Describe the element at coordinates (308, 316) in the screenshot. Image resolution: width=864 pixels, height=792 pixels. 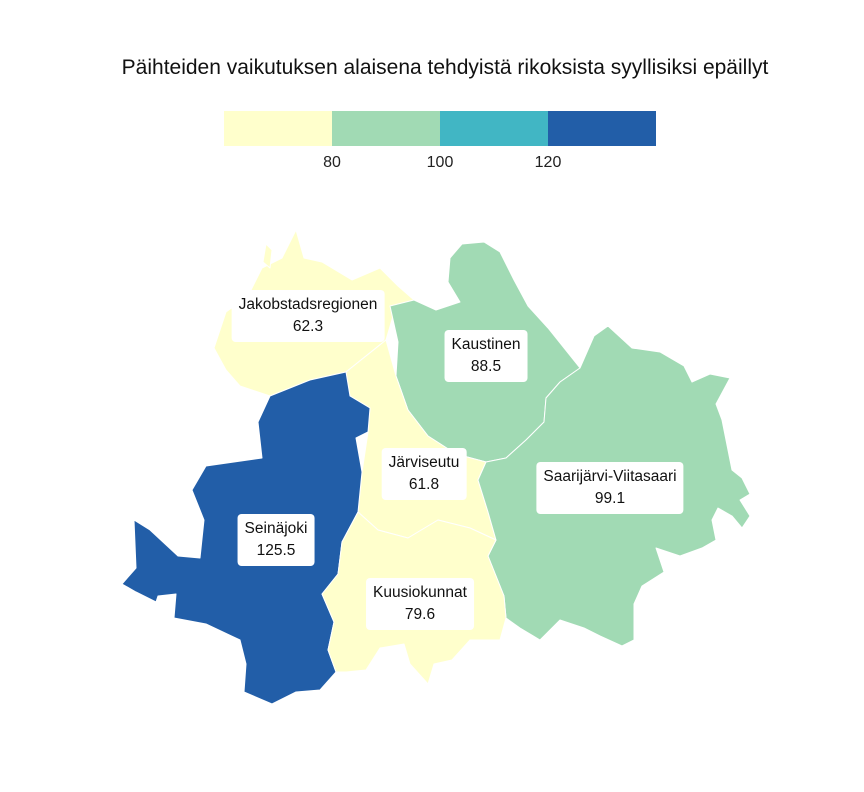
I see `region-label-jakobstadsregionen: Jakobstadsregionen 62.3` at that location.